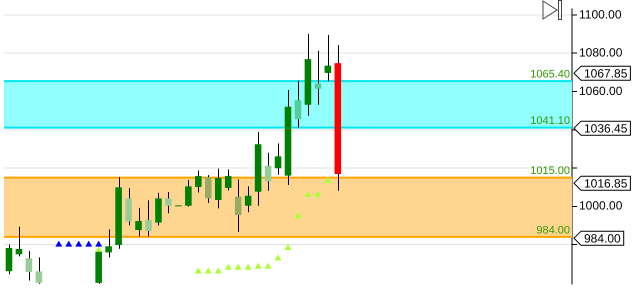 This screenshot has width=633, height=293. What do you see at coordinates (601, 205) in the screenshot?
I see `y-tick-label: 1000.00` at bounding box center [601, 205].